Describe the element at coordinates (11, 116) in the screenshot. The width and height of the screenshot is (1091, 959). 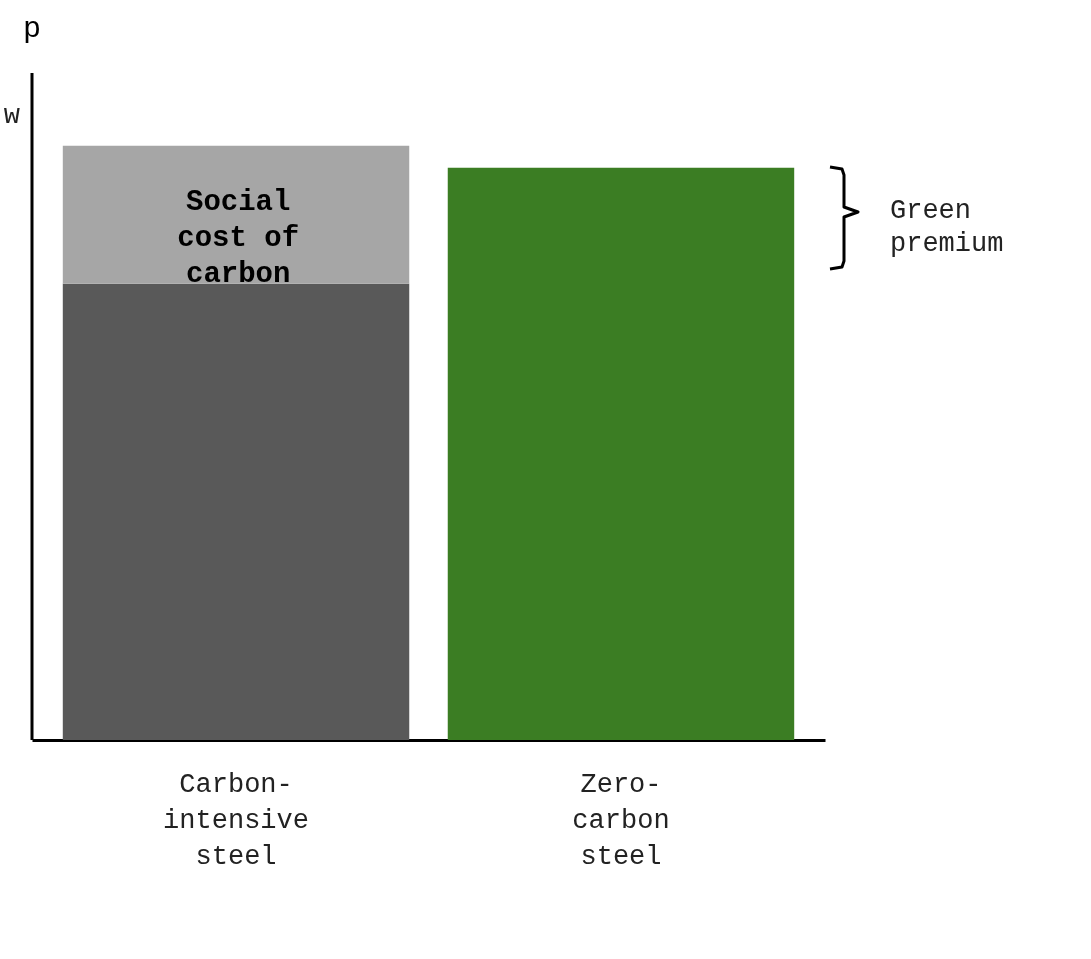
I see `text: w` at that location.